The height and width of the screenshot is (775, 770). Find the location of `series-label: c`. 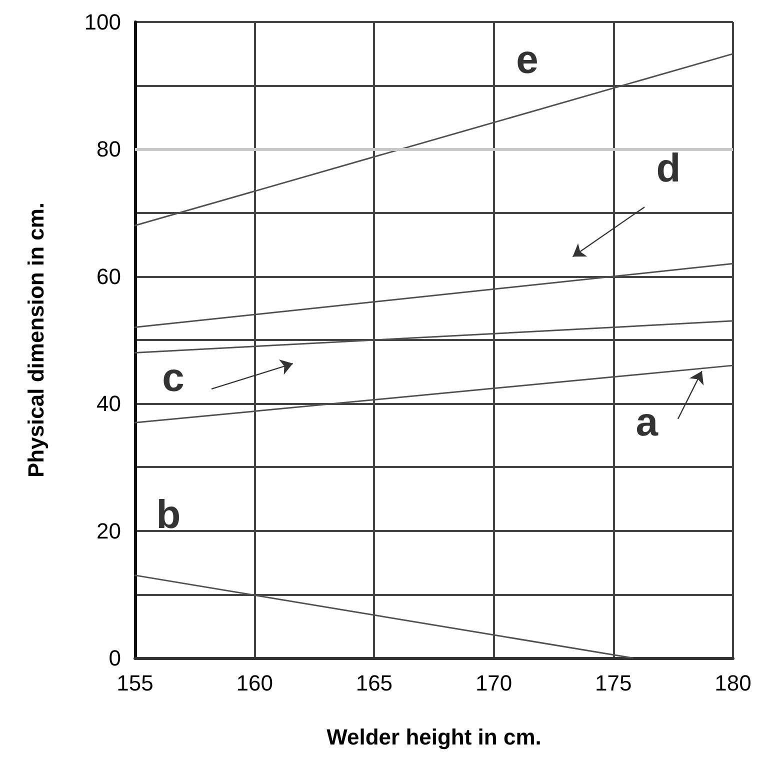

series-label: c is located at coordinates (173, 378).